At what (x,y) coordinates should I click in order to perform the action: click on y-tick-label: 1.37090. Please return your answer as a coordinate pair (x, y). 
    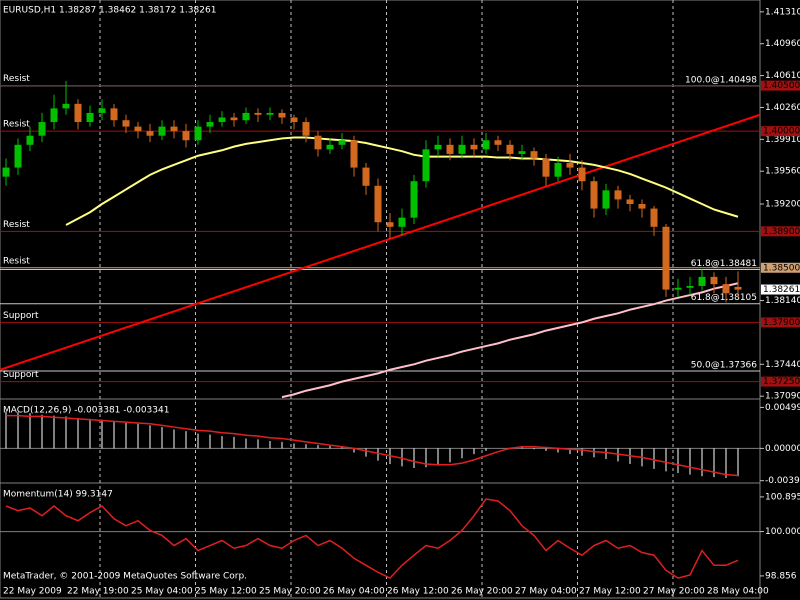
    Looking at the image, I should click on (782, 397).